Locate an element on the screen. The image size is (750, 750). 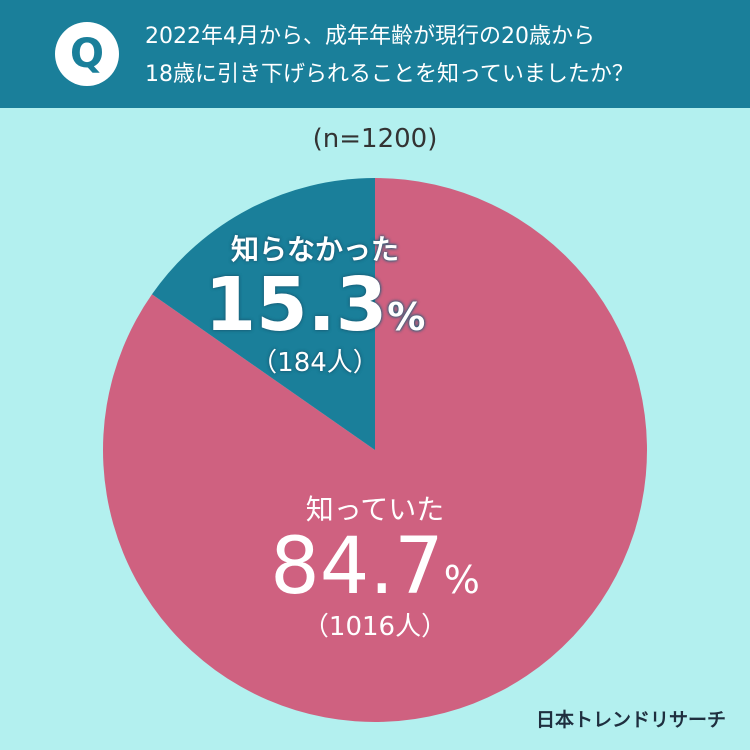
label-unknown-count: （184人） is located at coordinates (315, 363).